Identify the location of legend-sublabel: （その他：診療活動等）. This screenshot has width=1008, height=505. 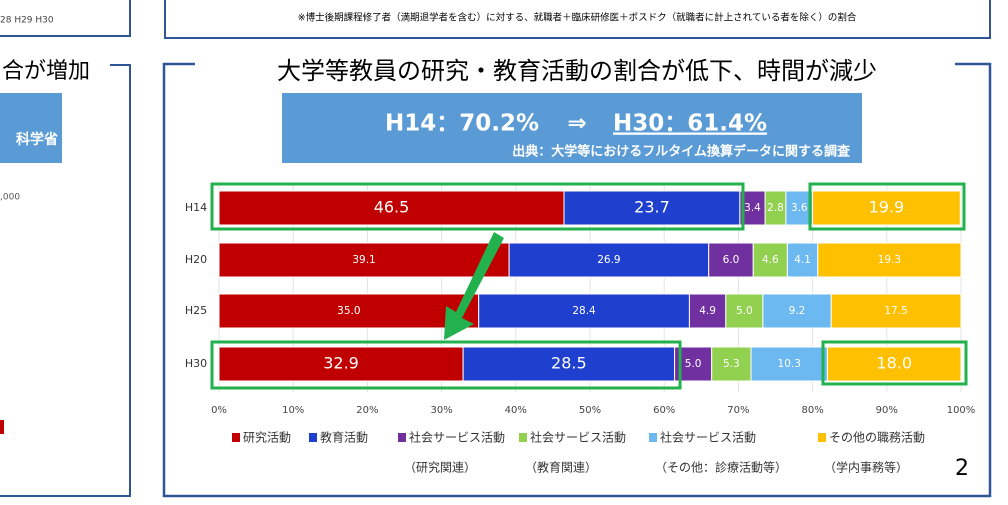
(721, 467).